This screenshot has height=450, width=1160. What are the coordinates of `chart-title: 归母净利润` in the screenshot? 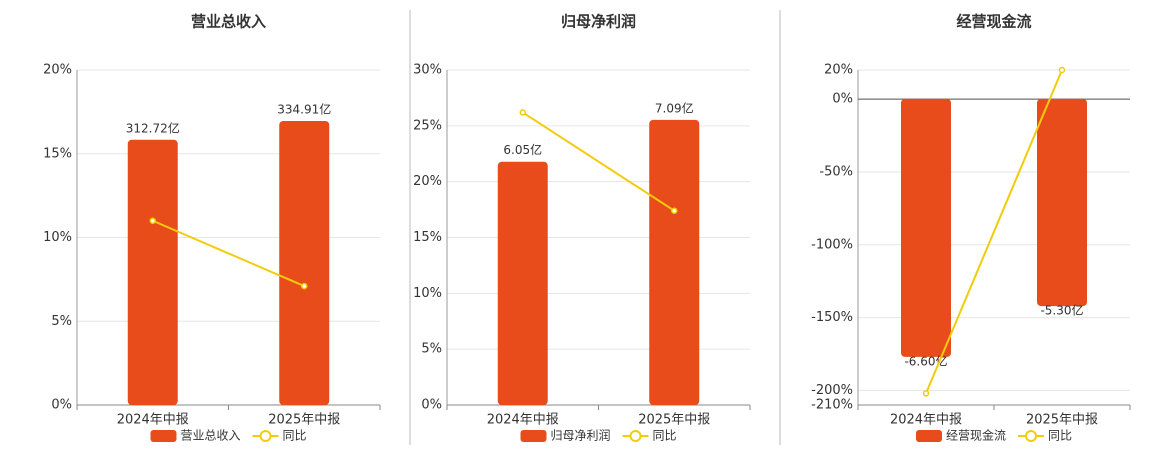 It's located at (598, 22).